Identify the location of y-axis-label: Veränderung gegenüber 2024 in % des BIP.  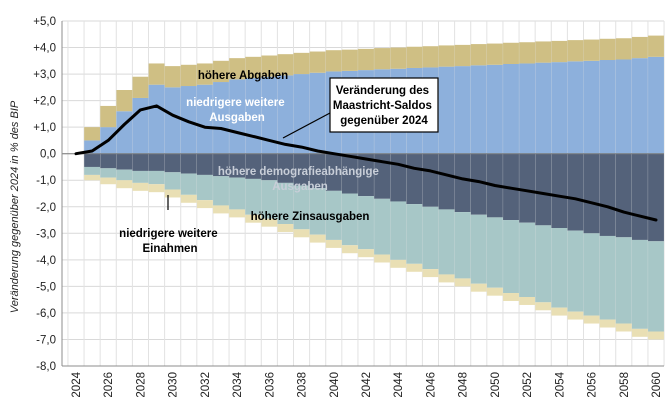
(15, 206).